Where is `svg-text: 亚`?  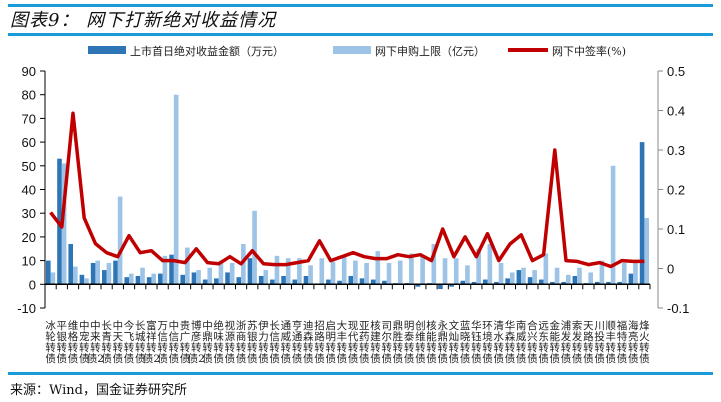 svg-text: 亚 is located at coordinates (364, 326).